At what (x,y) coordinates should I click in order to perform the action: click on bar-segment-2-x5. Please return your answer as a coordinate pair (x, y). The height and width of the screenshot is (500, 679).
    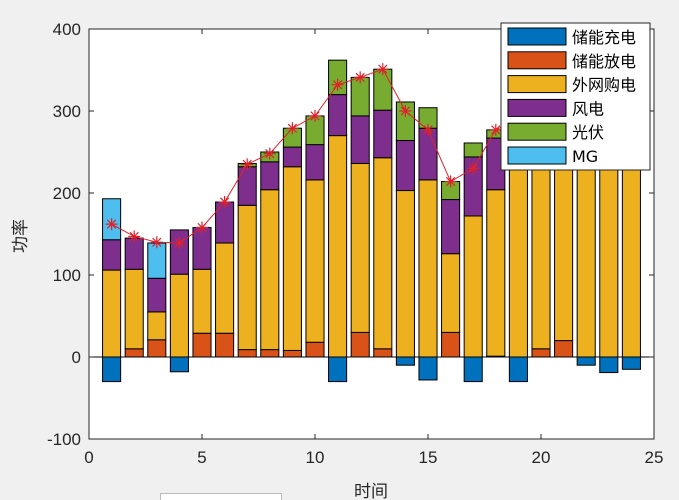
    Looking at the image, I should click on (202, 345).